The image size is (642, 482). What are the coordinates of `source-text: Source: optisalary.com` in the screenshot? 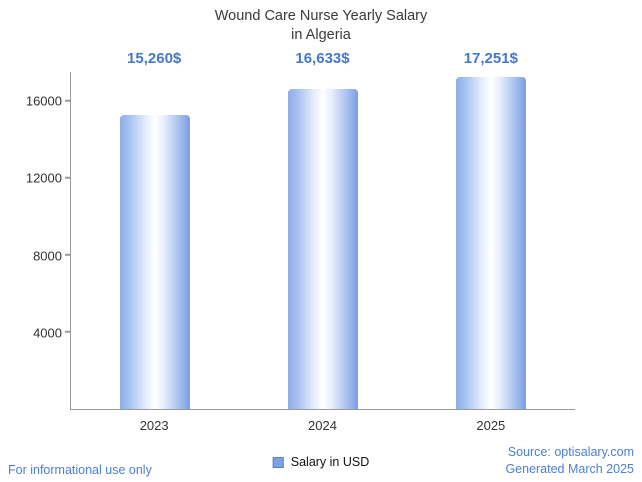 It's located at (570, 452).